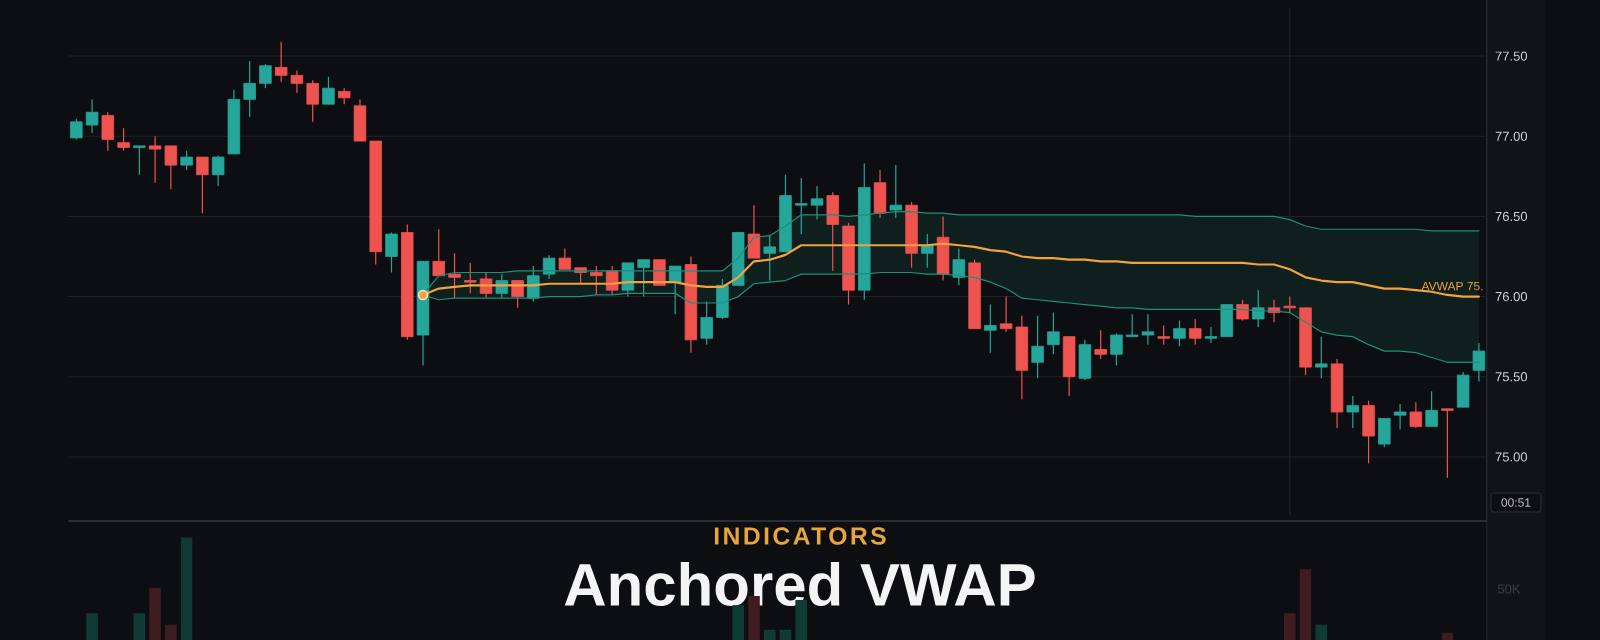  Describe the element at coordinates (1511, 216) in the screenshot. I see `y-tick-label: 76.50` at that location.